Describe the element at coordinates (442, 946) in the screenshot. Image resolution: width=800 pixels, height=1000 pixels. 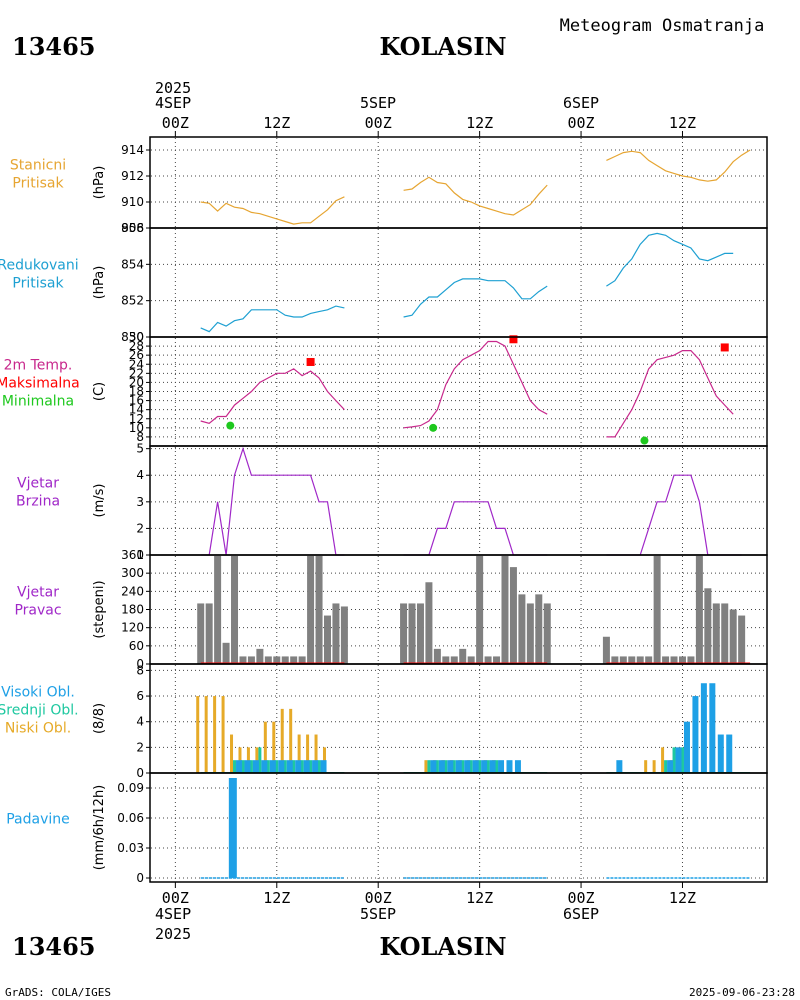
I see `footer-station-name: KOLASIN` at that location.